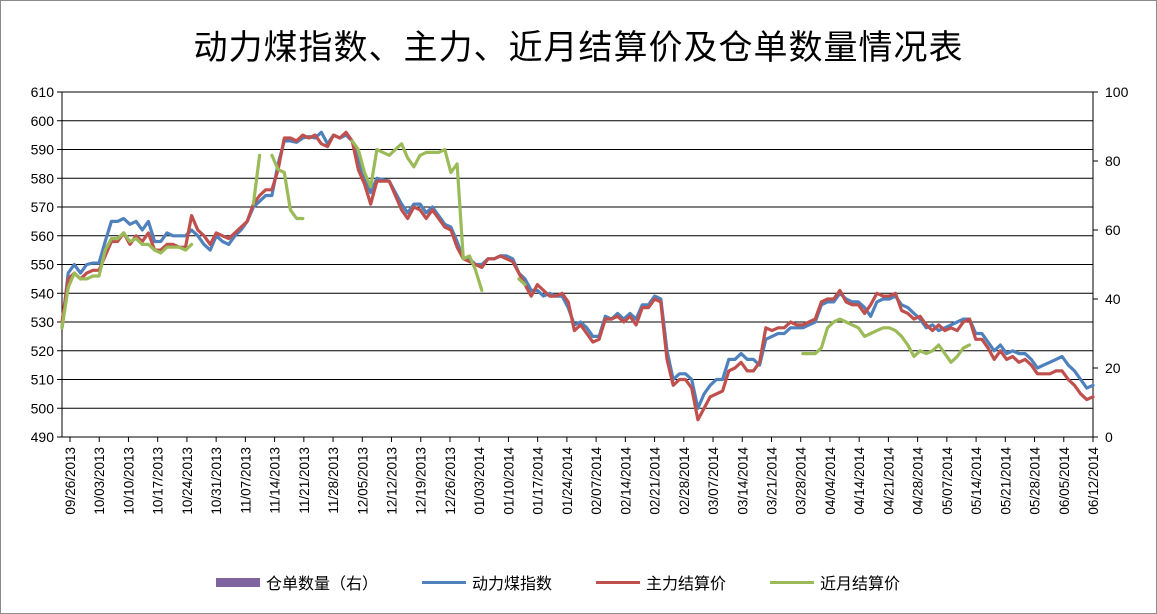 The image size is (1157, 614). What do you see at coordinates (801, 481) in the screenshot?
I see `x-tick-label: 03/28/2014` at bounding box center [801, 481].